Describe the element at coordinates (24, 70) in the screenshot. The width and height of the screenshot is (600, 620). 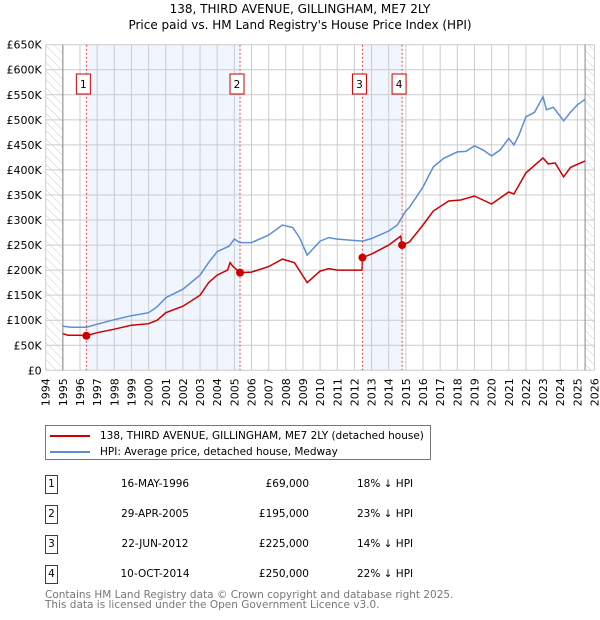
I see `y-tick-label: £600K` at that location.